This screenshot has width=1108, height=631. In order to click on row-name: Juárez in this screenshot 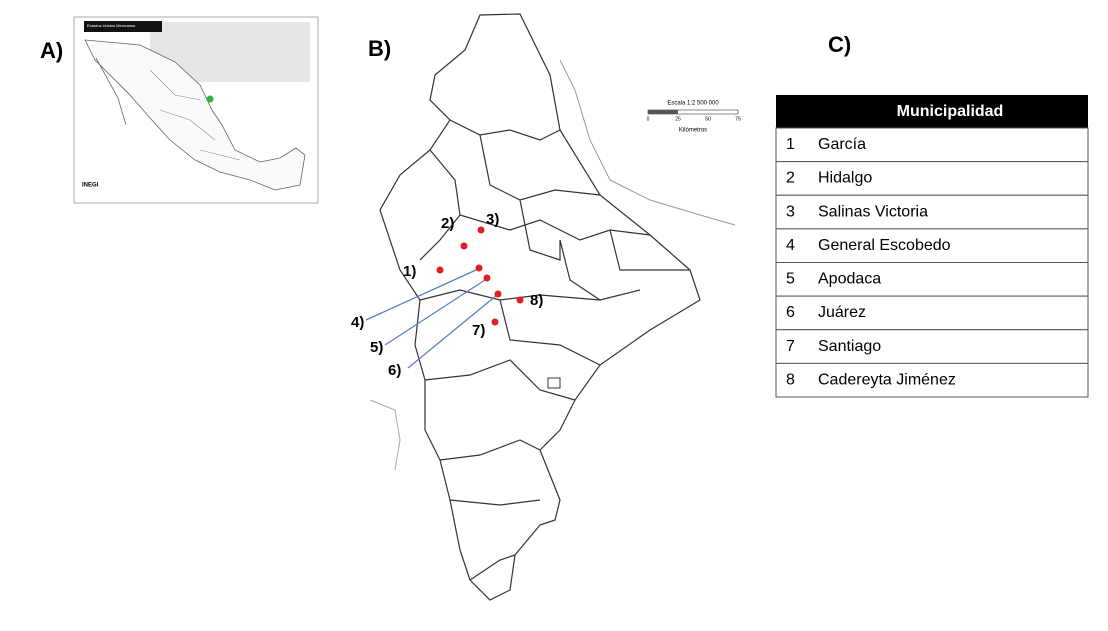, I will do `click(842, 312)`.